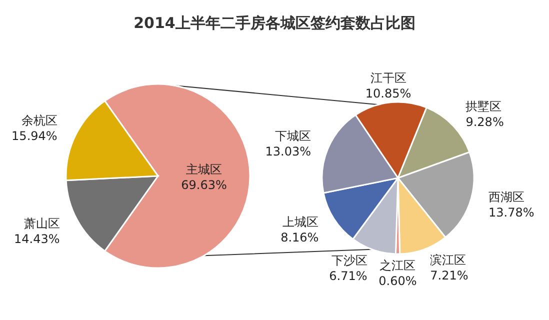 The width and height of the screenshot is (549, 320). I want to click on data-label: 0.60%, so click(397, 281).